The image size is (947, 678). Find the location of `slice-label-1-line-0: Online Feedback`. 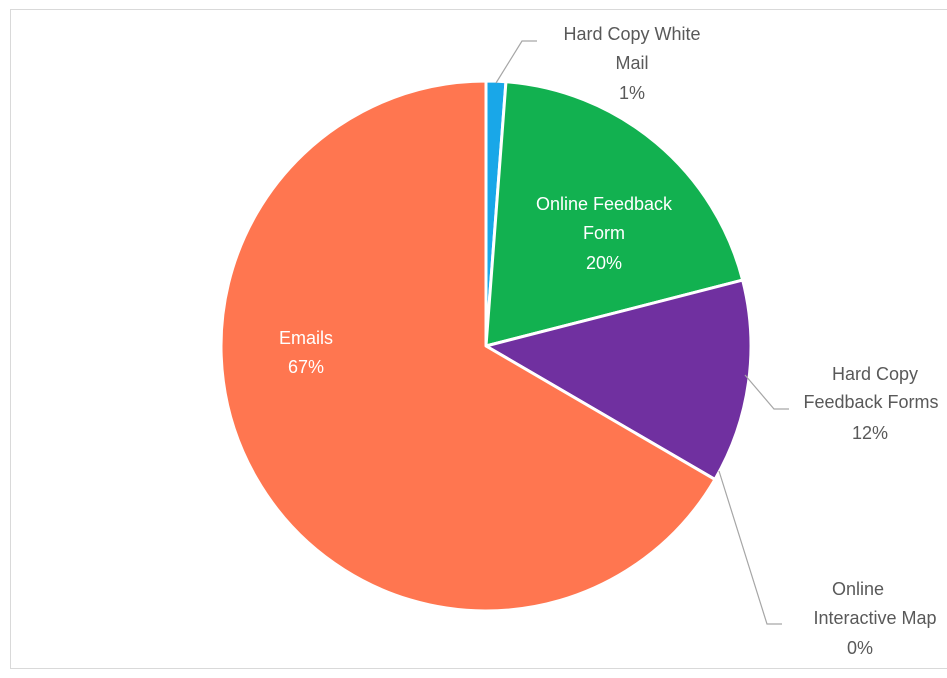

slice-label-1-line-0: Online Feedback is located at coordinates (604, 204).